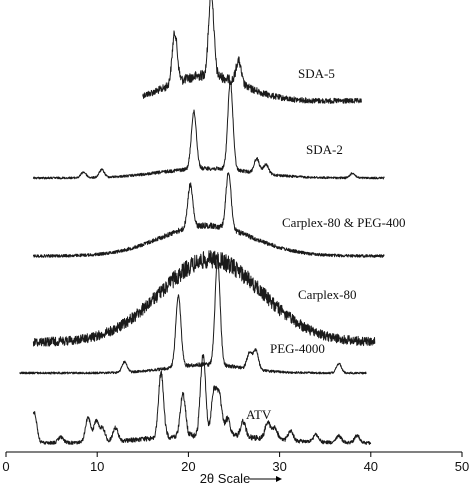 The width and height of the screenshot is (472, 496). I want to click on x-tick-label: 50, so click(462, 466).